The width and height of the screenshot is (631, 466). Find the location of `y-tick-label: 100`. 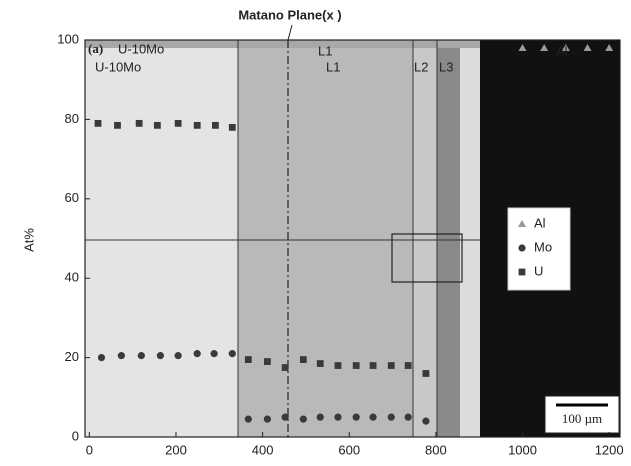

y-tick-label: 100 is located at coordinates (68, 38).